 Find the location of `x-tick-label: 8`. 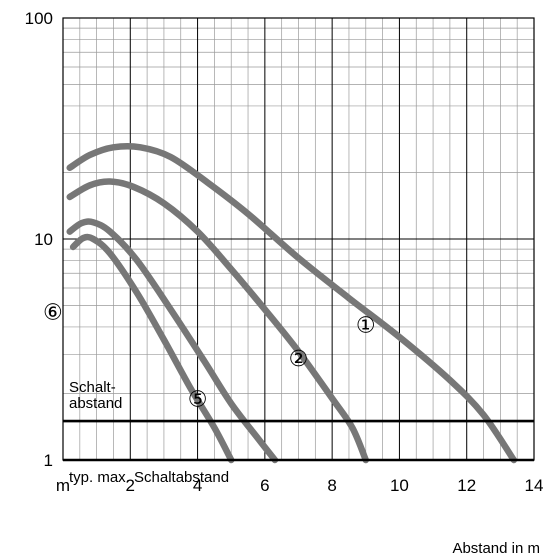

x-tick-label: 8 is located at coordinates (331, 485).